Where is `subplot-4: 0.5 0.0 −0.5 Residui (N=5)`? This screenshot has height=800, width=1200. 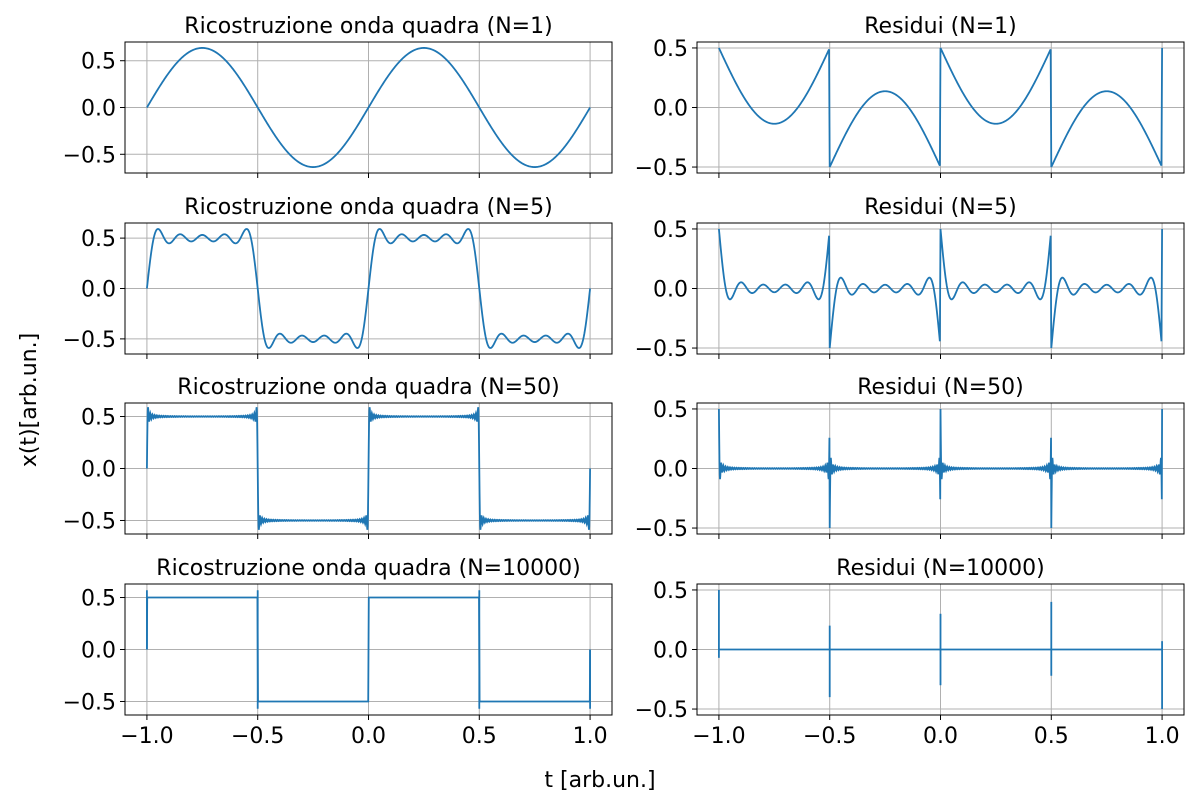 subplot-4: 0.5 0.0 −0.5 Residui (N=5) is located at coordinates (910, 278).